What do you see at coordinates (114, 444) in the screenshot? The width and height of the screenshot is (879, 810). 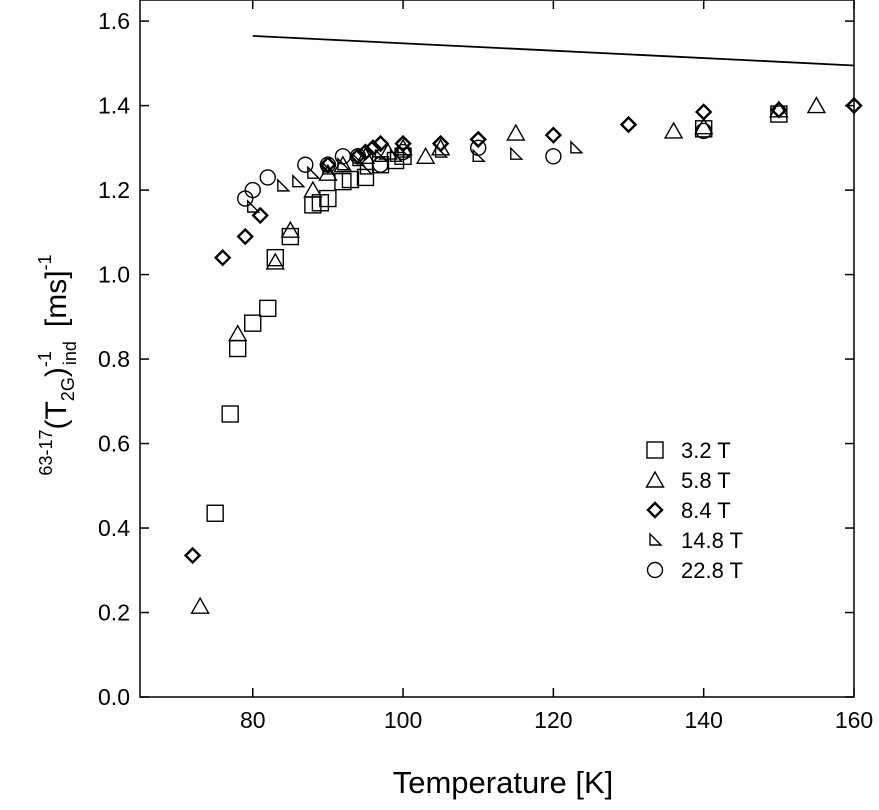 I see `y-tick-label: 0.6` at bounding box center [114, 444].